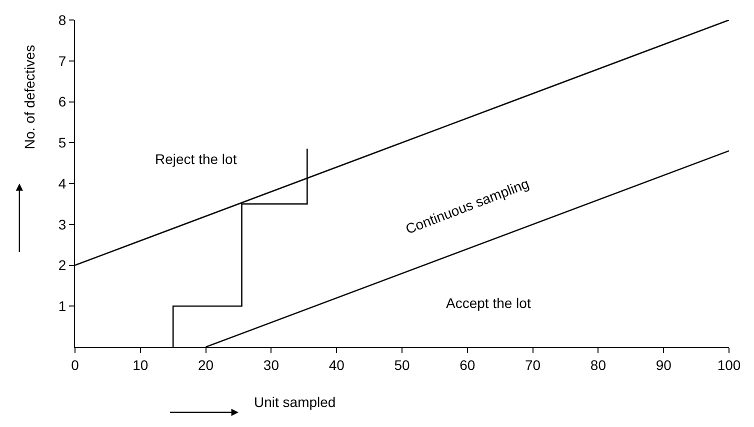  I want to click on y-tick-label: 4, so click(62, 183).